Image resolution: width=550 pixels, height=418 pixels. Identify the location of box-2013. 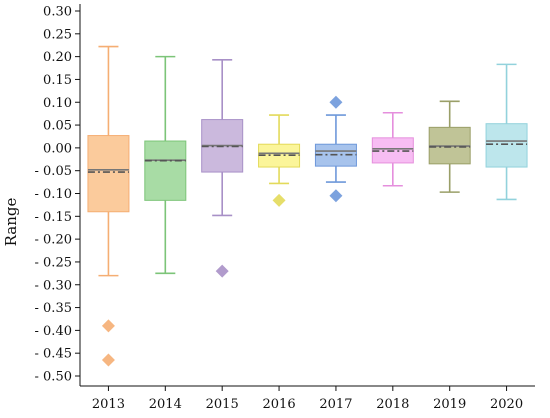
(108, 206).